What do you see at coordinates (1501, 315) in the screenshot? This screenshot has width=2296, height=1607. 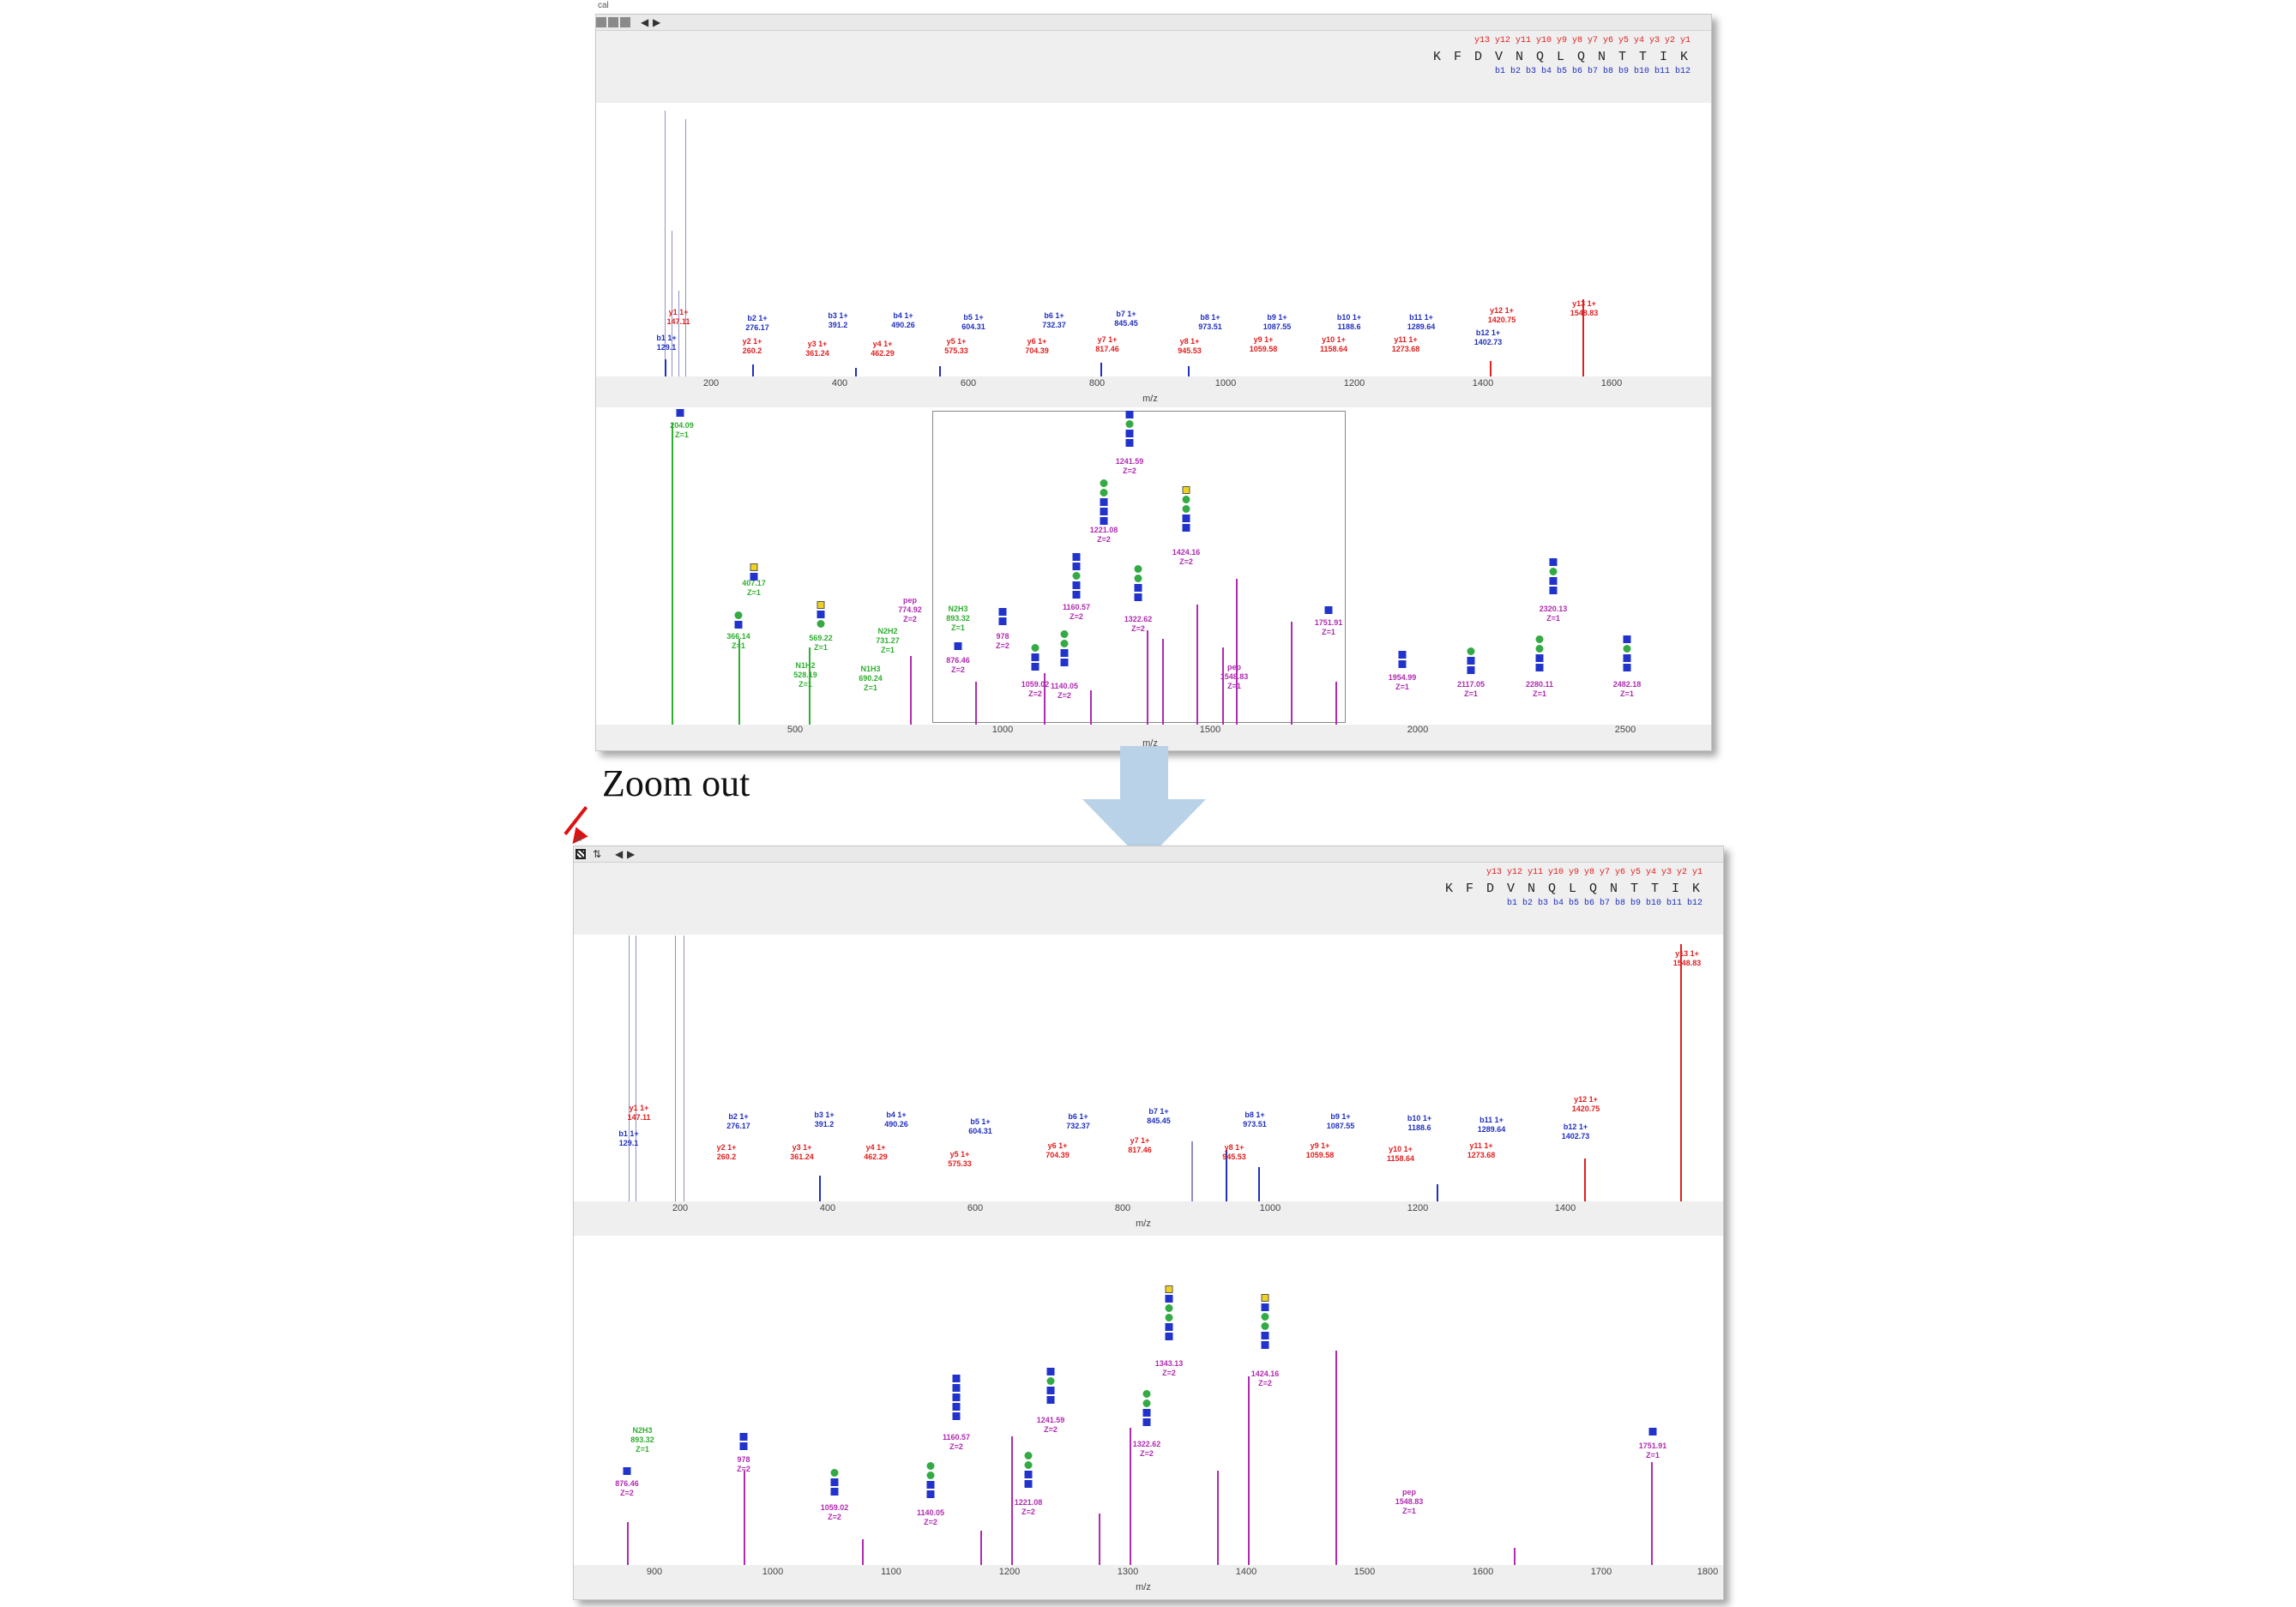 I see `peak-label: y12 1+ 1420.75` at bounding box center [1501, 315].